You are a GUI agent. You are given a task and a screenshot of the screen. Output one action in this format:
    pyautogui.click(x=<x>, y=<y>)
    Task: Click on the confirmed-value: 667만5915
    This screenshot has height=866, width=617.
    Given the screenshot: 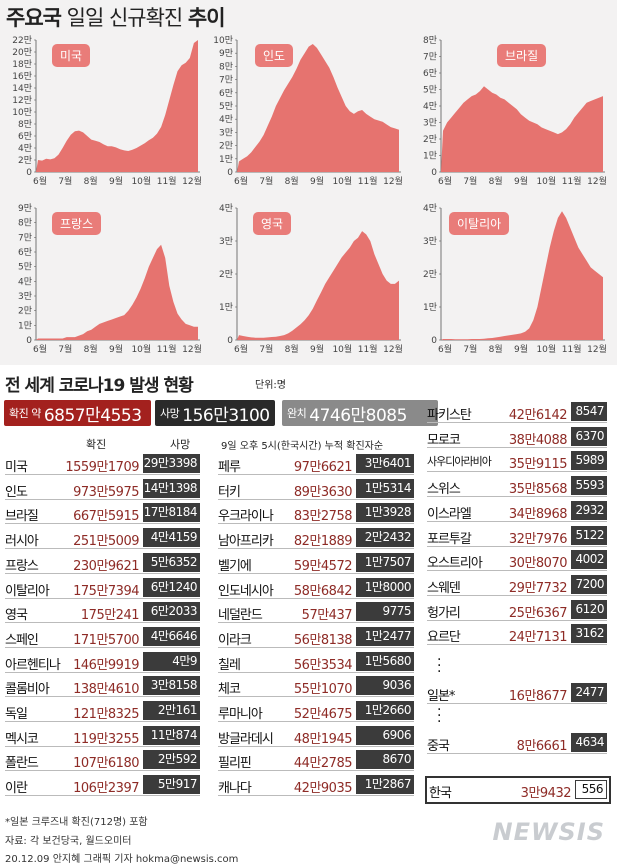 What is the action you would take?
    pyautogui.click(x=106, y=517)
    